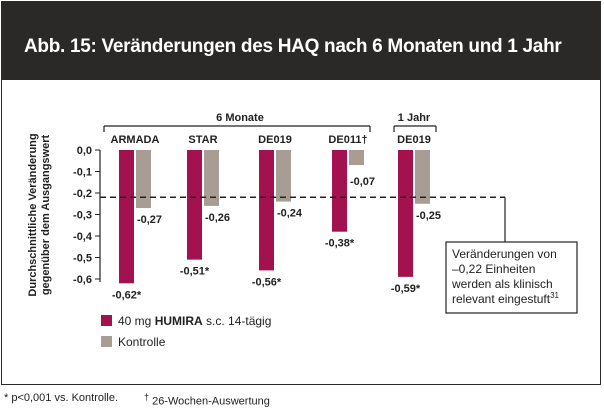 The height and width of the screenshot is (414, 604). I want to click on ylabel-line-1: Durchschnittliche Veränderung, so click(33, 214).